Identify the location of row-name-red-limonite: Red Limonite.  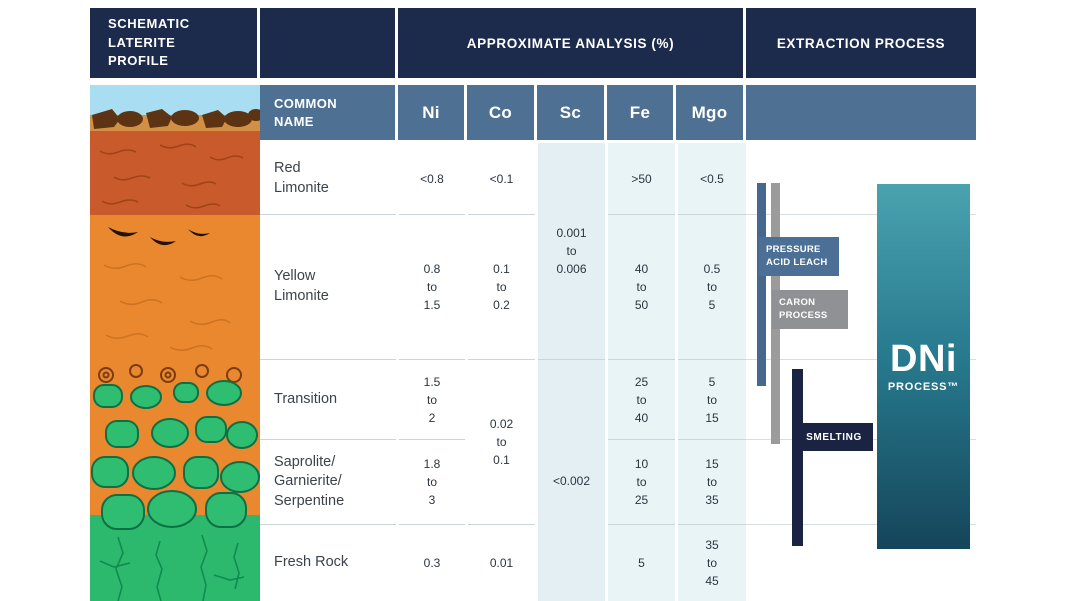
(328, 179).